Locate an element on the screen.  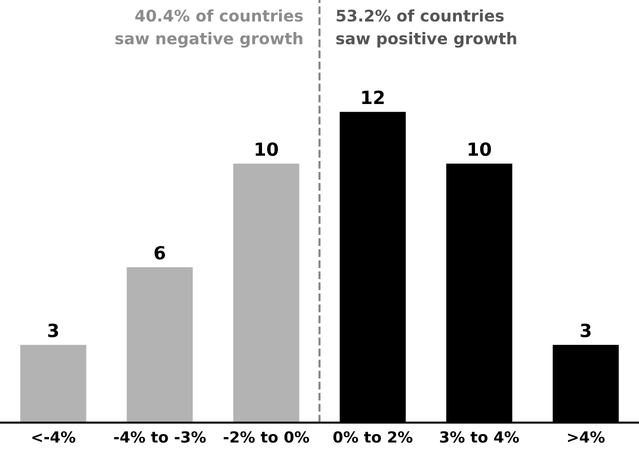
x-tick-label: 0% to 2% is located at coordinates (372, 437).